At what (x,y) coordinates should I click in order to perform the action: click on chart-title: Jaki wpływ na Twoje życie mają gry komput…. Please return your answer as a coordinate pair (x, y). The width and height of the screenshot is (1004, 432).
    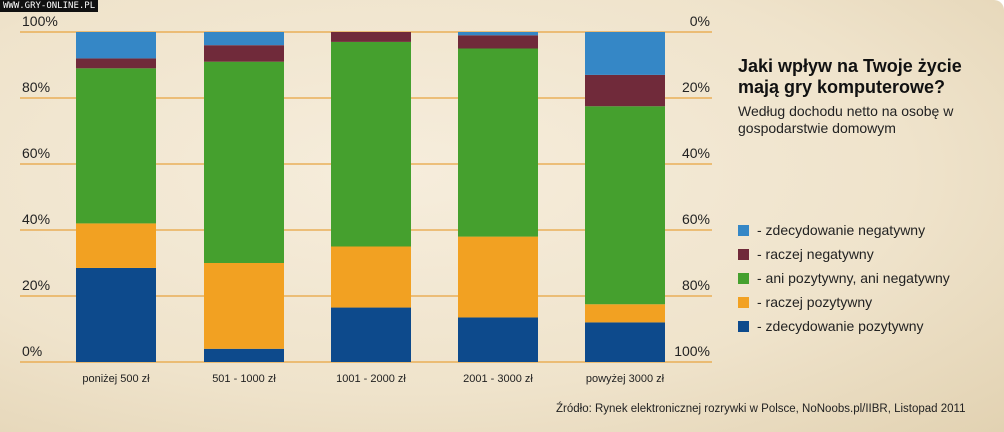
    Looking at the image, I should click on (850, 77).